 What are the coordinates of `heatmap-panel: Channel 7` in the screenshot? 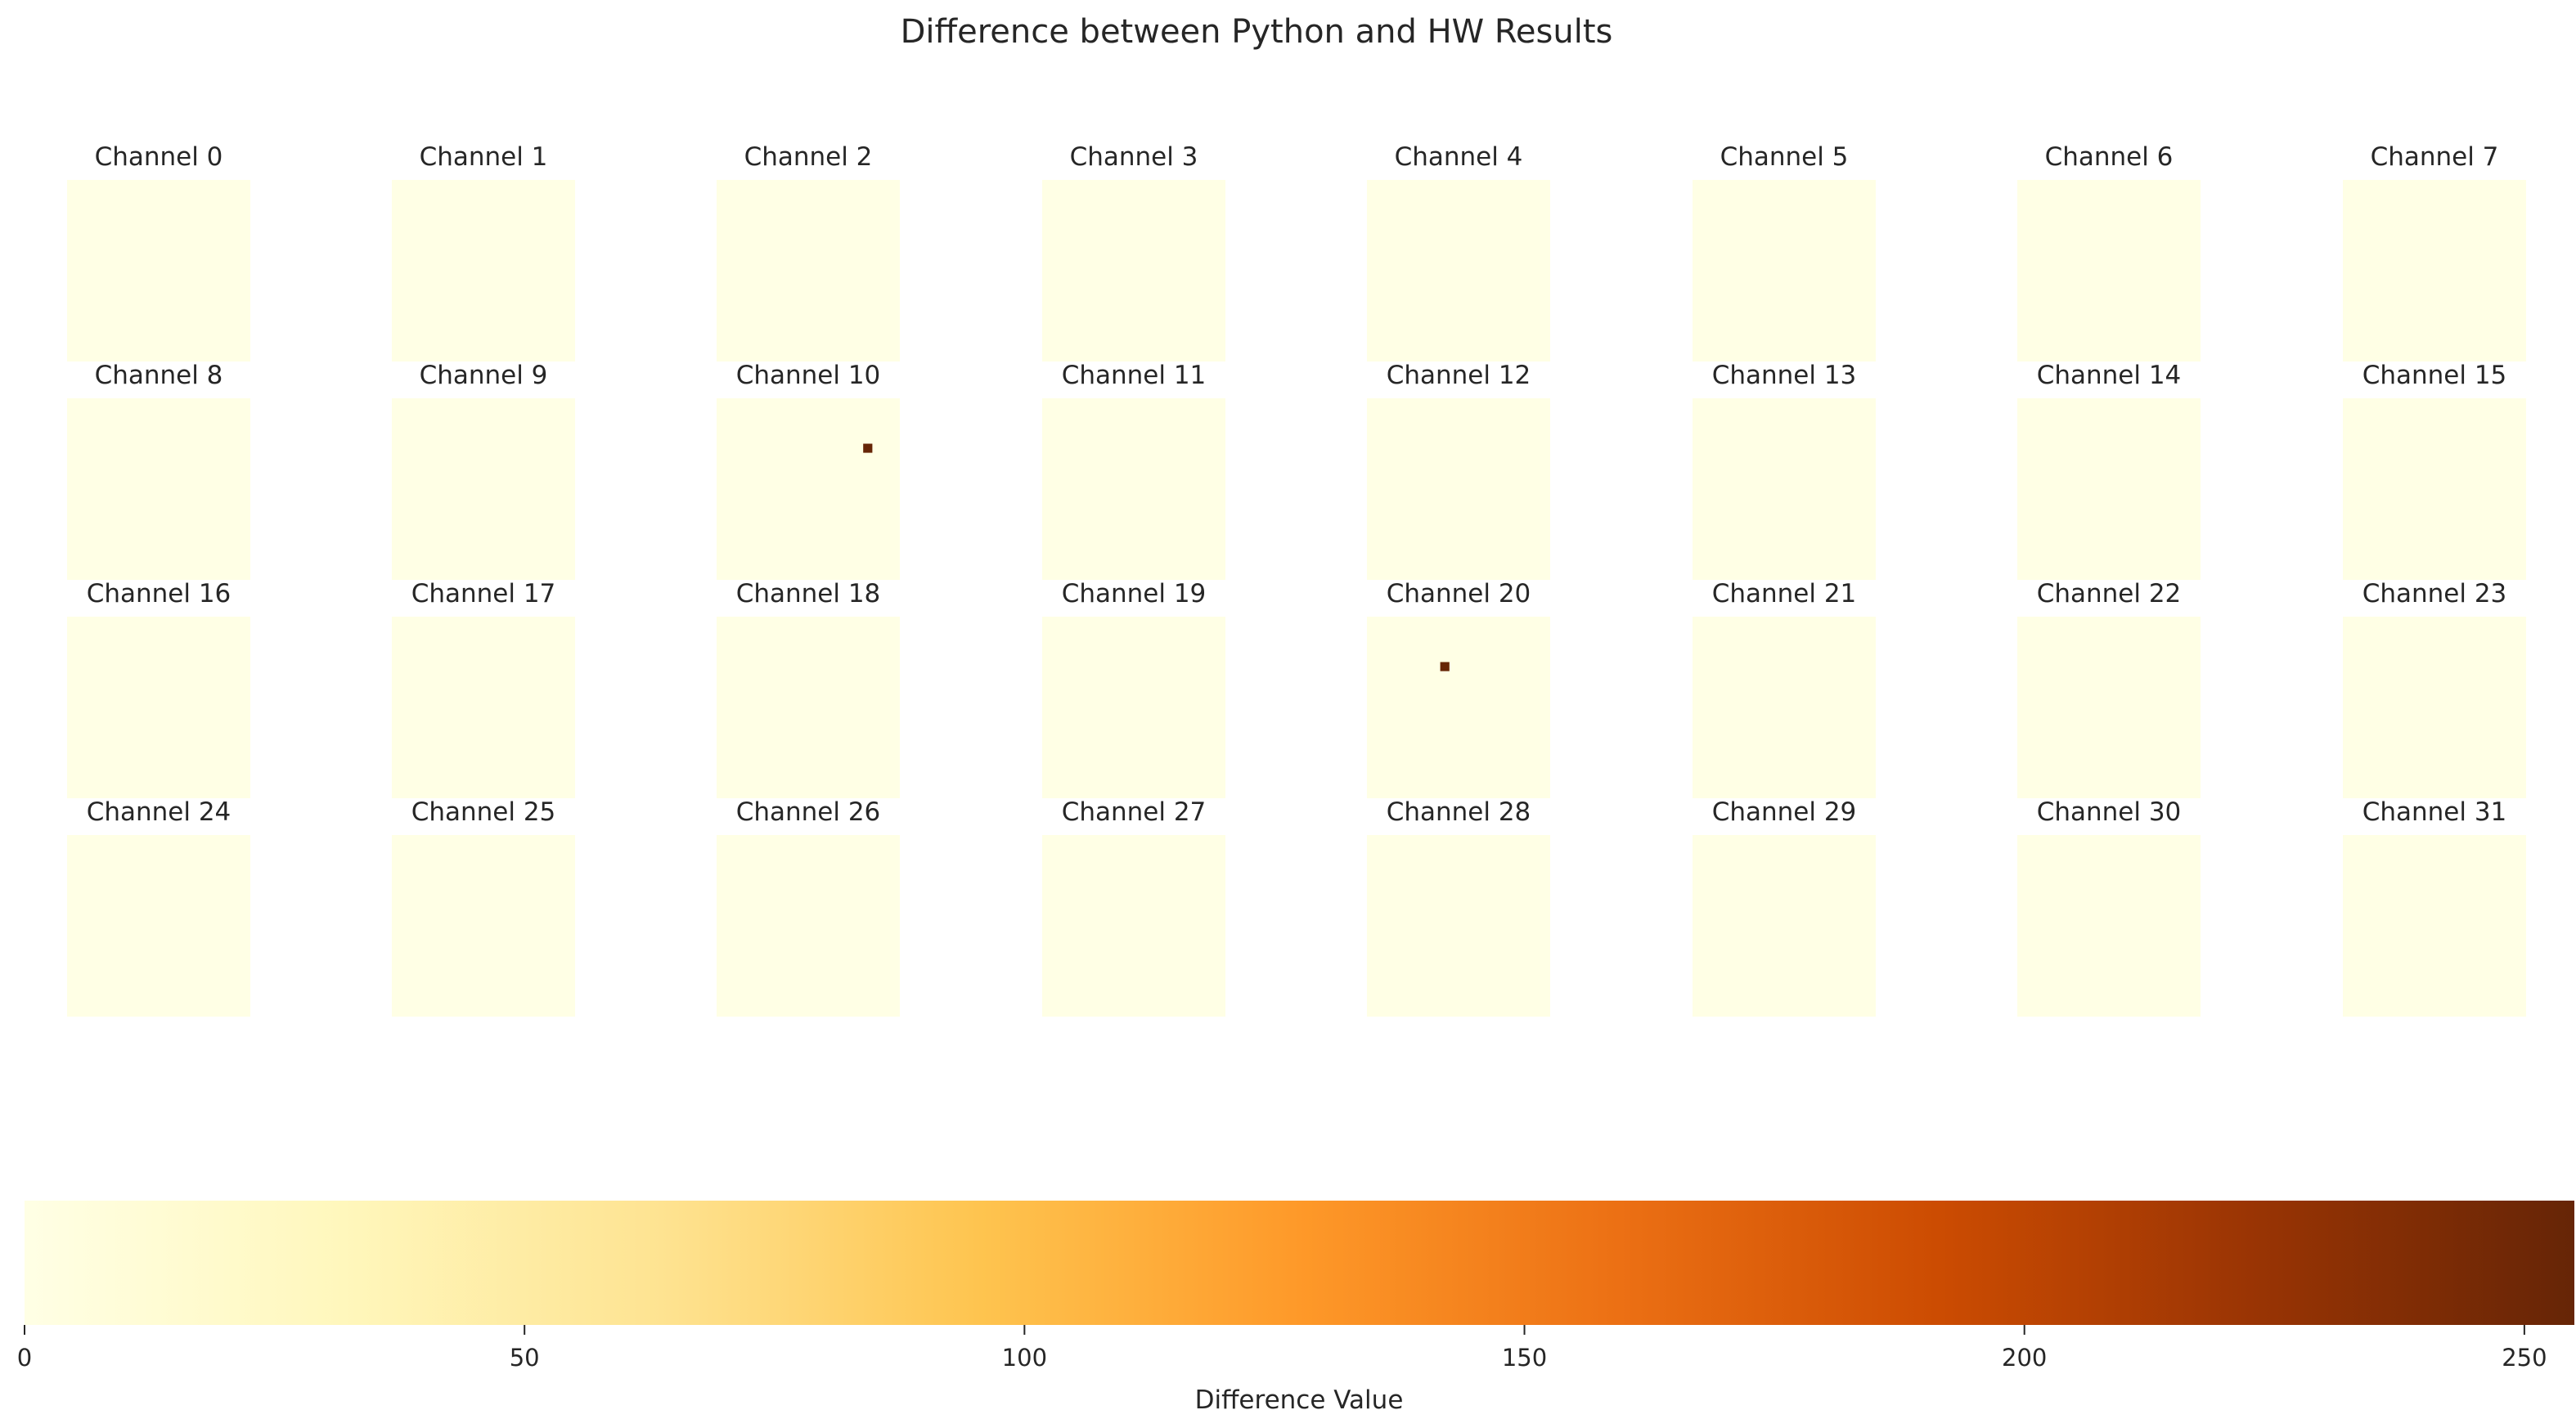 It's located at (2434, 251).